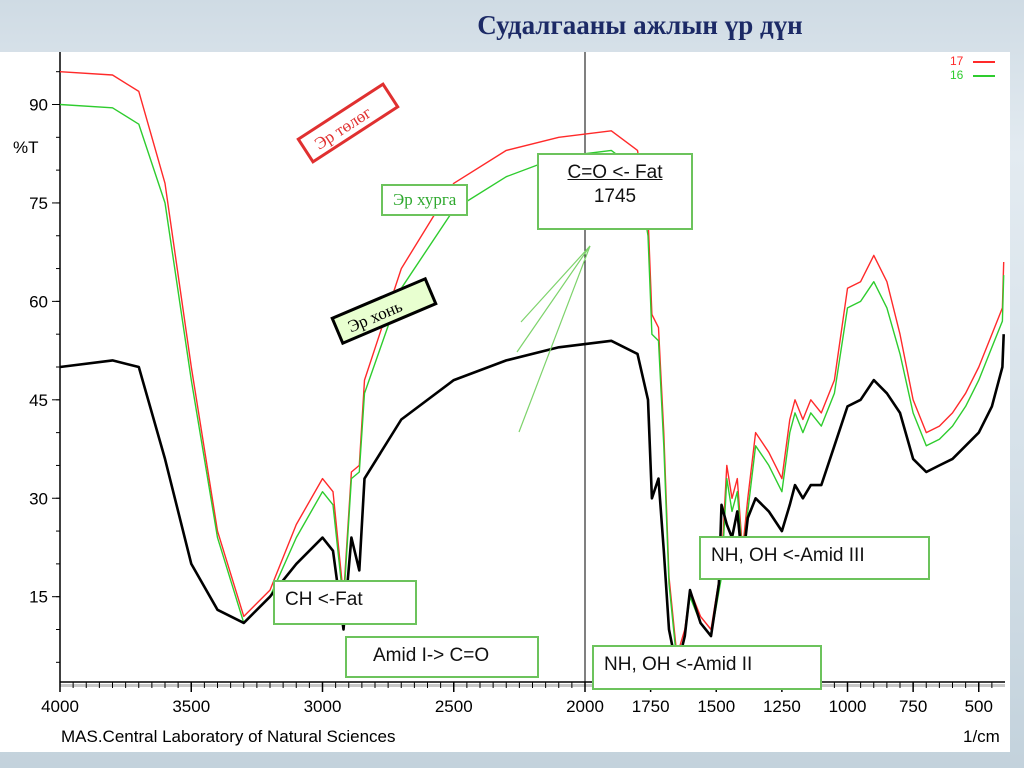  I want to click on label-ch-fat: CH <-Fat, so click(345, 602).